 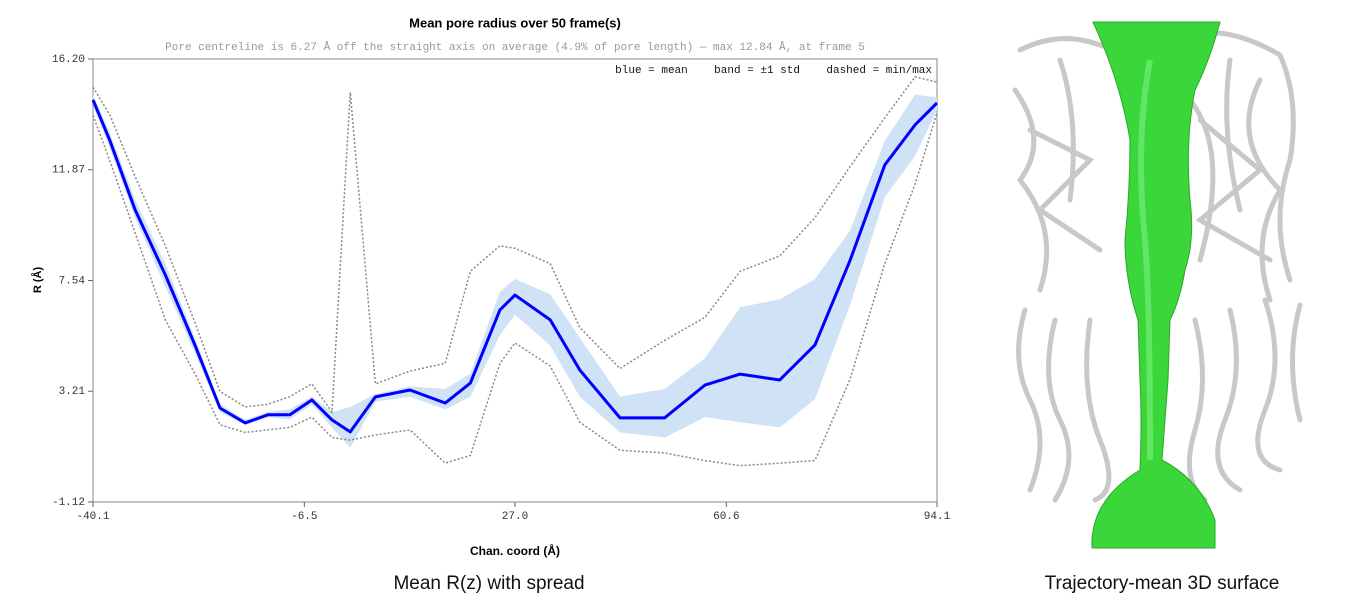 I want to click on x-axis-label: Chan. coord (Å), so click(x=515, y=550).